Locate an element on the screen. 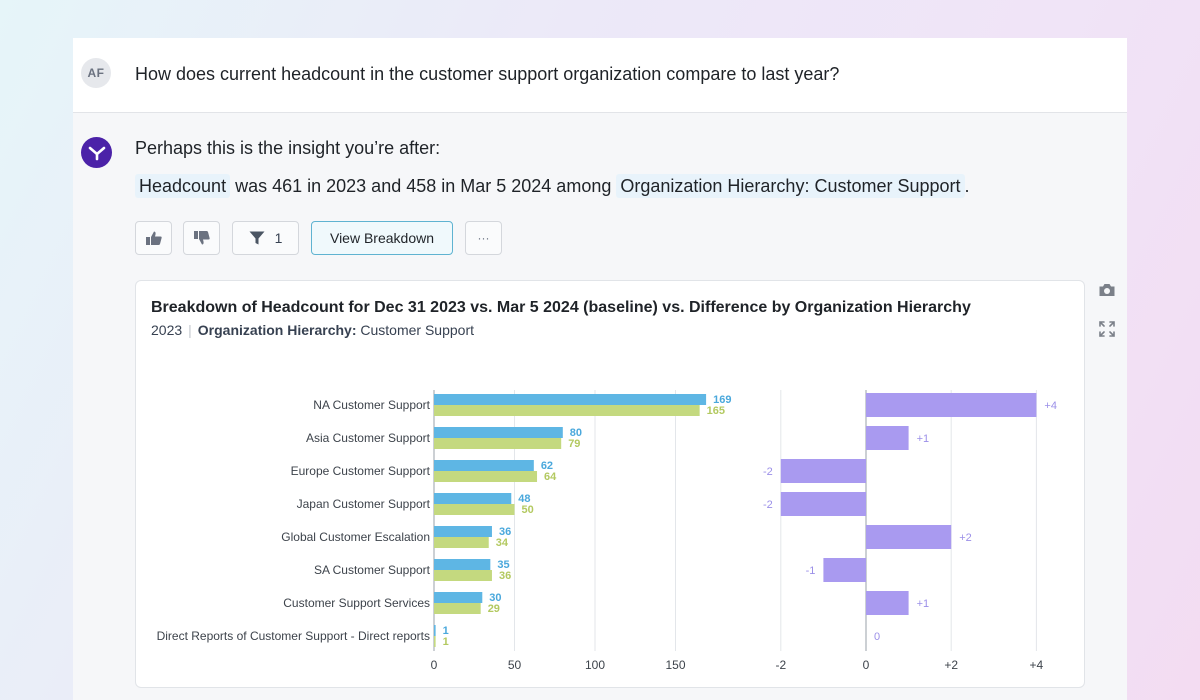 This screenshot has width=1200, height=700. thumbs-up-button is located at coordinates (153, 238).